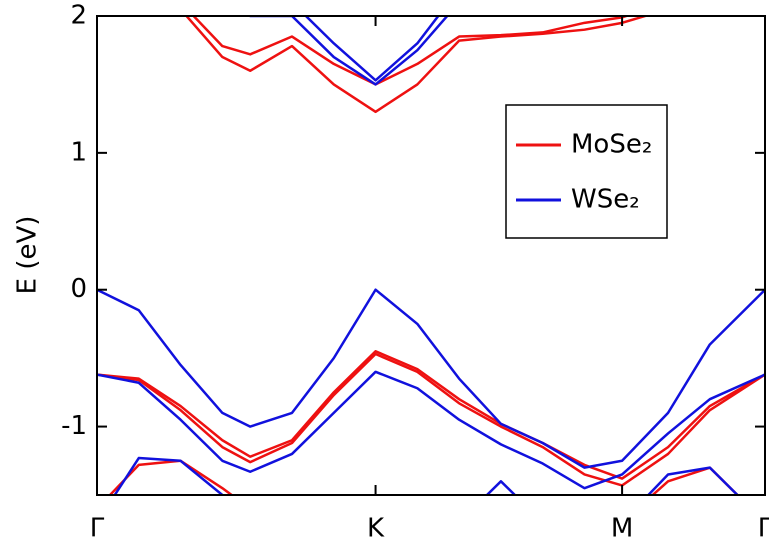 Image resolution: width=769 pixels, height=544 pixels. I want to click on y-tick-label: 0, so click(78, 289).